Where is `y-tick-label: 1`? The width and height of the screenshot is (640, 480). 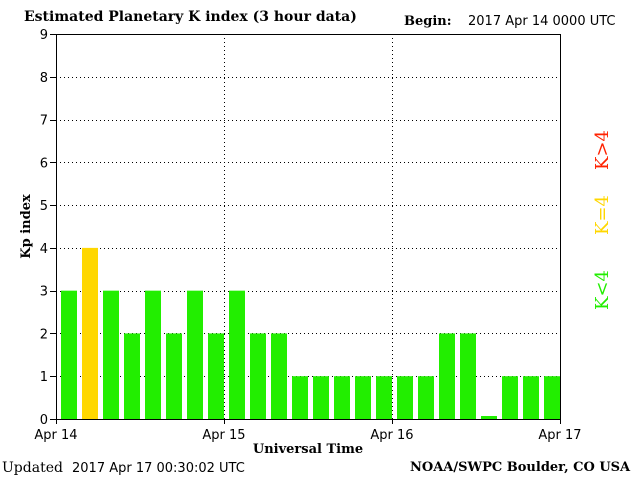 y-tick-label: 1 is located at coordinates (44, 377).